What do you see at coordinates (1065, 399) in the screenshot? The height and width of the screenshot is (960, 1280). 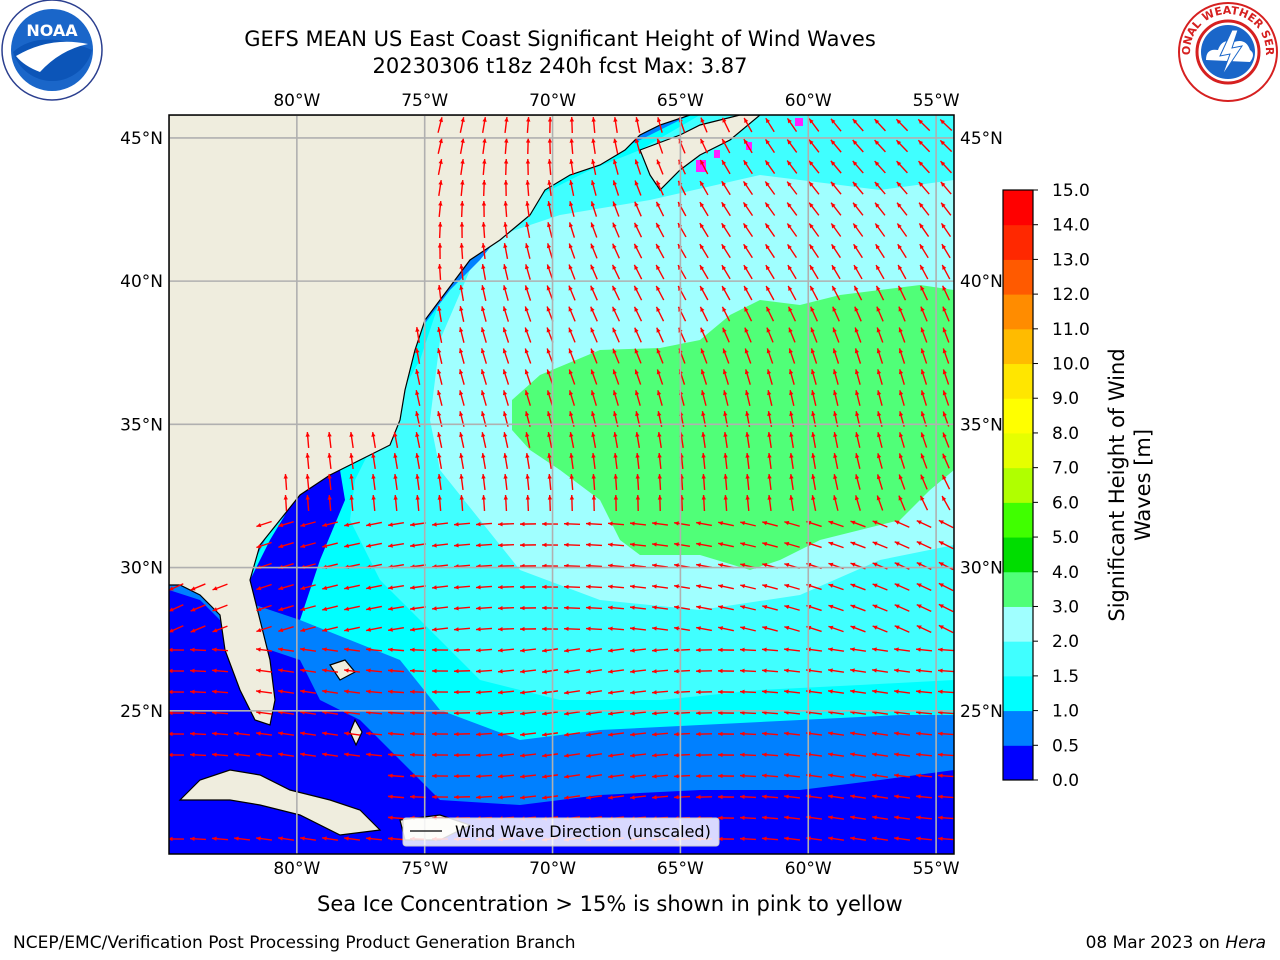 I see `colorbar-tick-label: 9.0` at bounding box center [1065, 399].